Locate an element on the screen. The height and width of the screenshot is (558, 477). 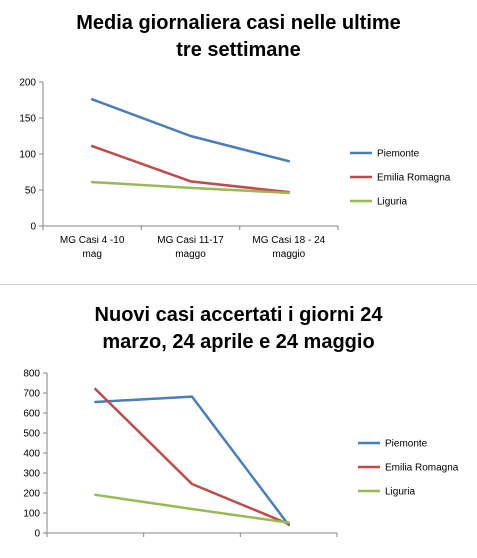
y-tick-label: 400 is located at coordinates (31, 454).